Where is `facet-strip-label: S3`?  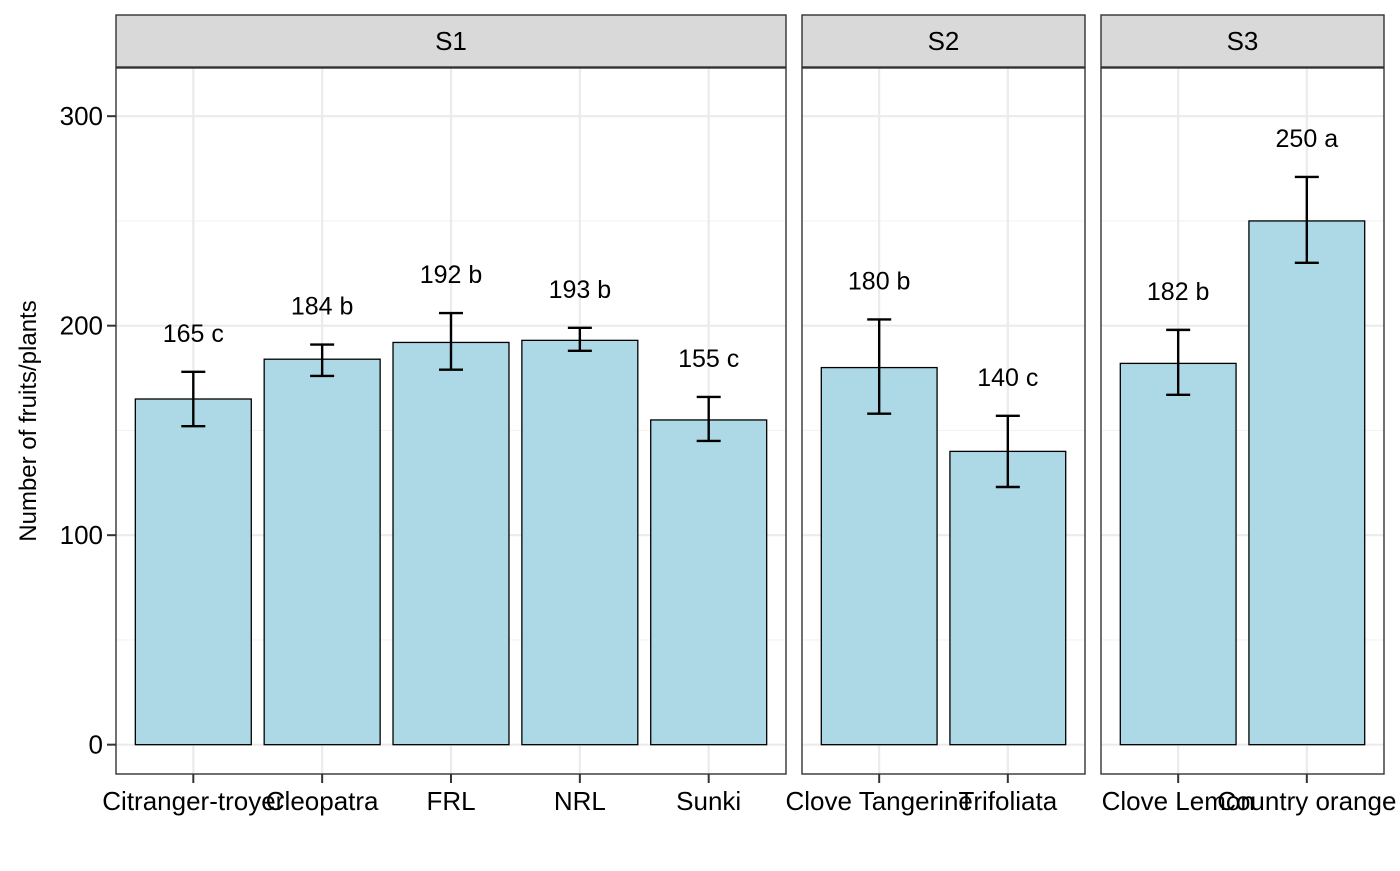
facet-strip-label: S3 is located at coordinates (1243, 41).